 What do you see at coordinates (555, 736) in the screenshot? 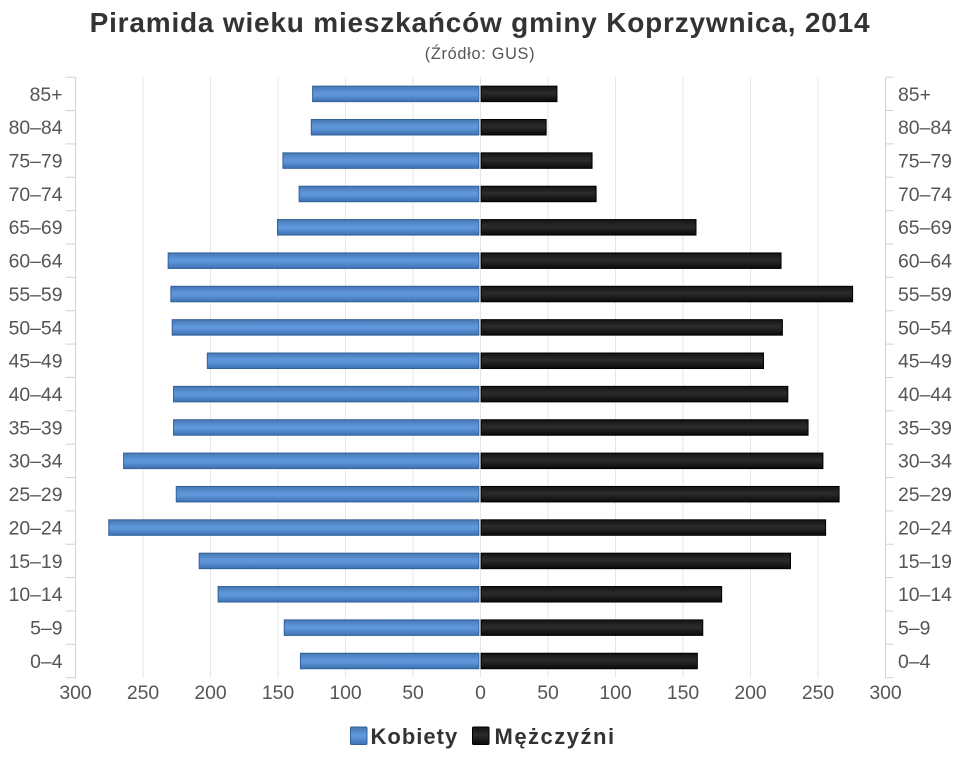
I see `svg-text: Mężczyźni` at bounding box center [555, 736].